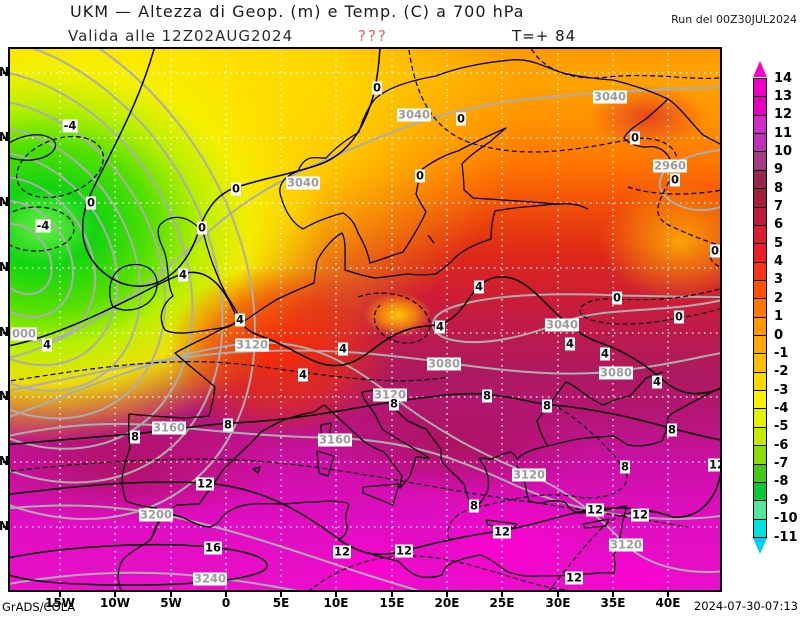  I want to click on colorbar-tick-label: 14, so click(783, 78).